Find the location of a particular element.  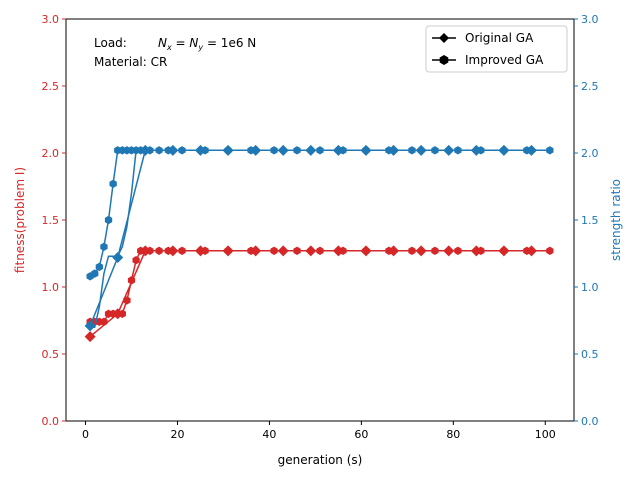

left-y-axis-label: fitness(problem I) is located at coordinates (20, 220).